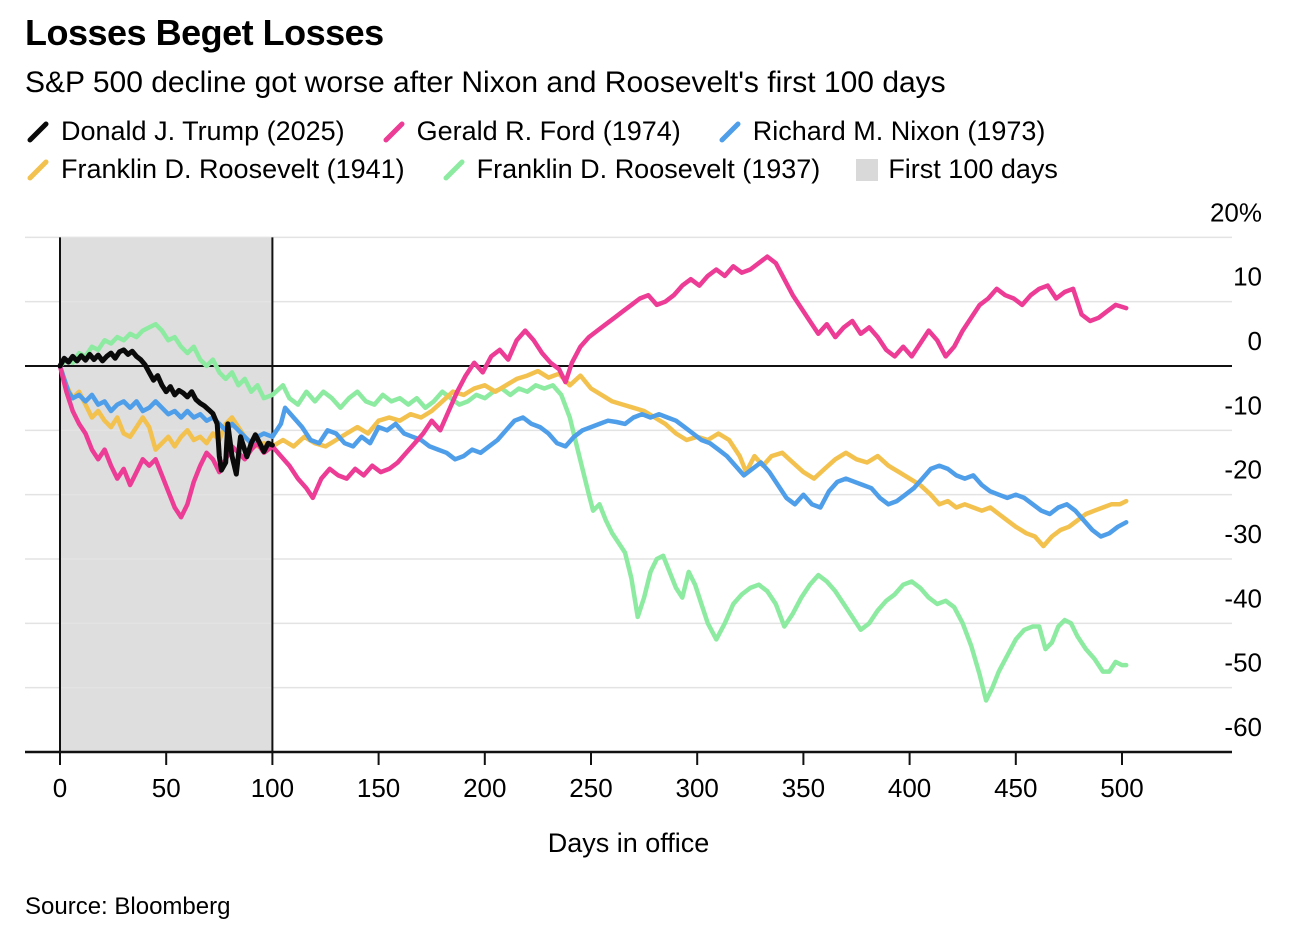 The height and width of the screenshot is (930, 1294). What do you see at coordinates (166, 412) in the screenshot?
I see `series-line-trump-2025` at bounding box center [166, 412].